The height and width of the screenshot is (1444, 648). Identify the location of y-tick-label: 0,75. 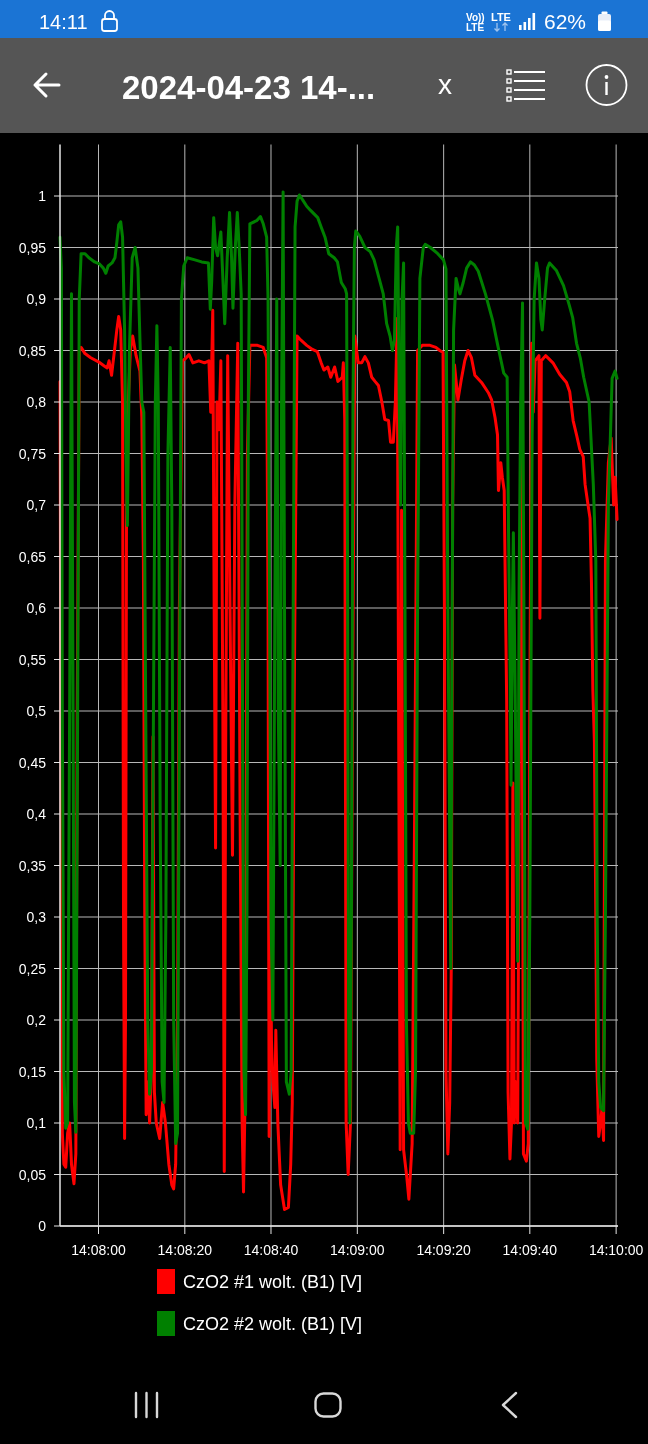
(32, 453).